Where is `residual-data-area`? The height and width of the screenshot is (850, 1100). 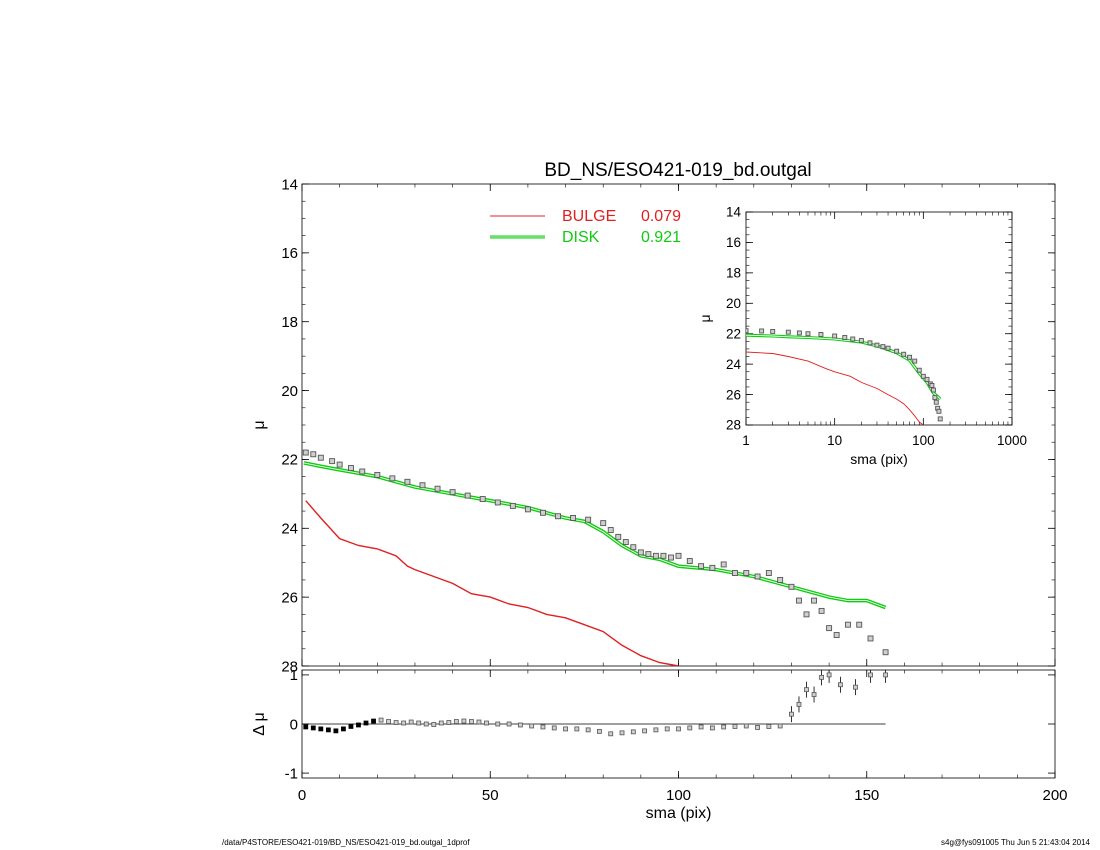 residual-data-area is located at coordinates (595, 703).